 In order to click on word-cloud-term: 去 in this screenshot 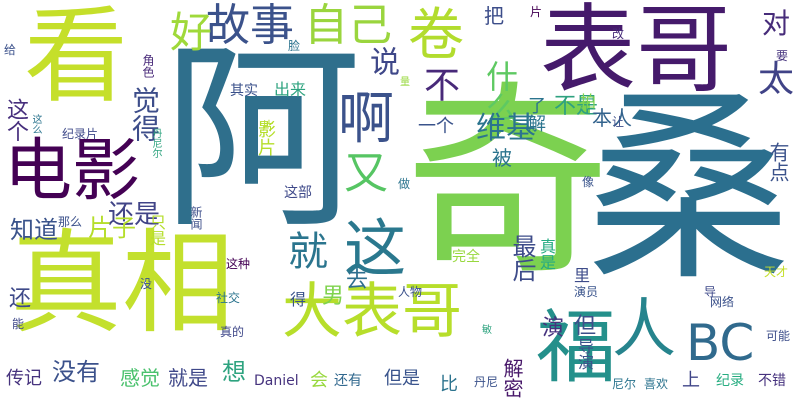, I will do `click(357, 280)`.